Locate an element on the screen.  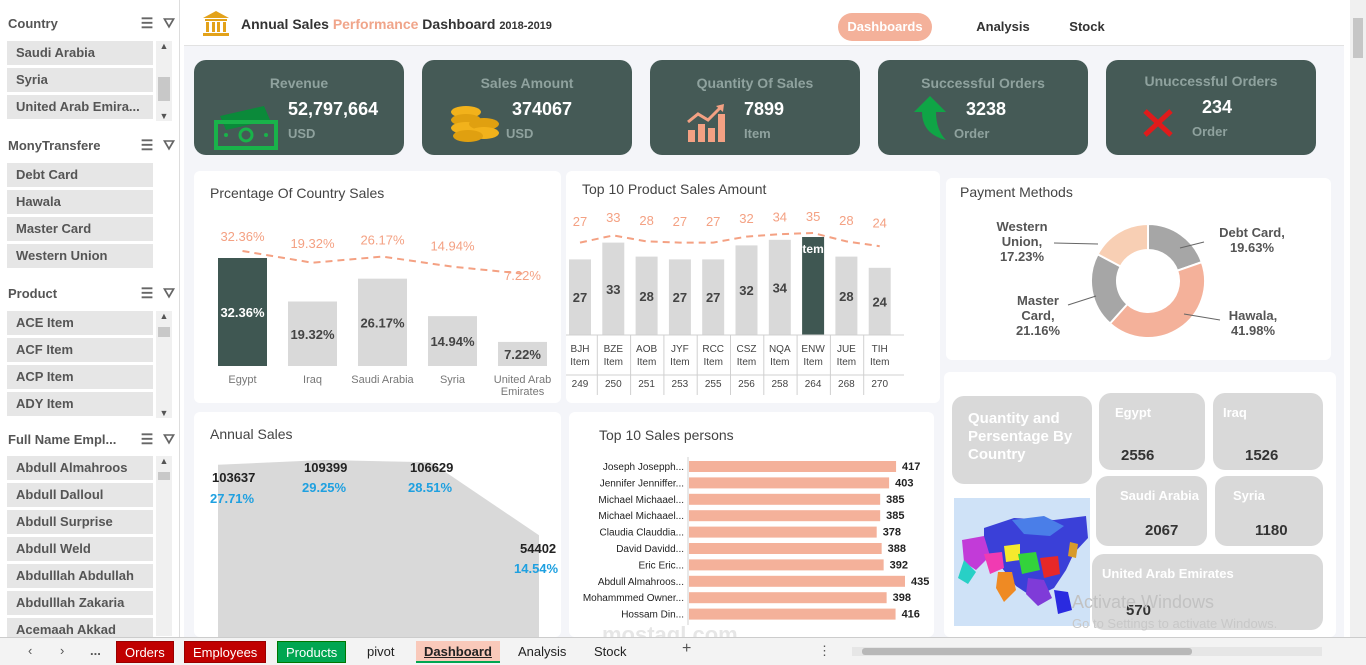
slicer-item: Abdull Surprise is located at coordinates (80, 522).